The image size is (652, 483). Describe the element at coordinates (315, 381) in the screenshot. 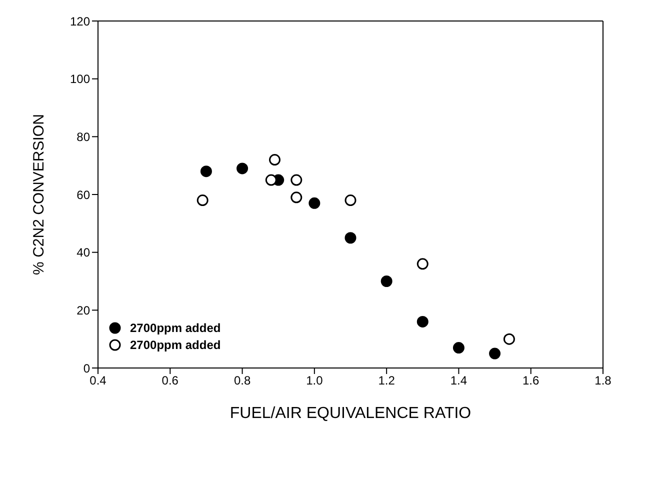

I see `x-tick-label: 1.0` at that location.